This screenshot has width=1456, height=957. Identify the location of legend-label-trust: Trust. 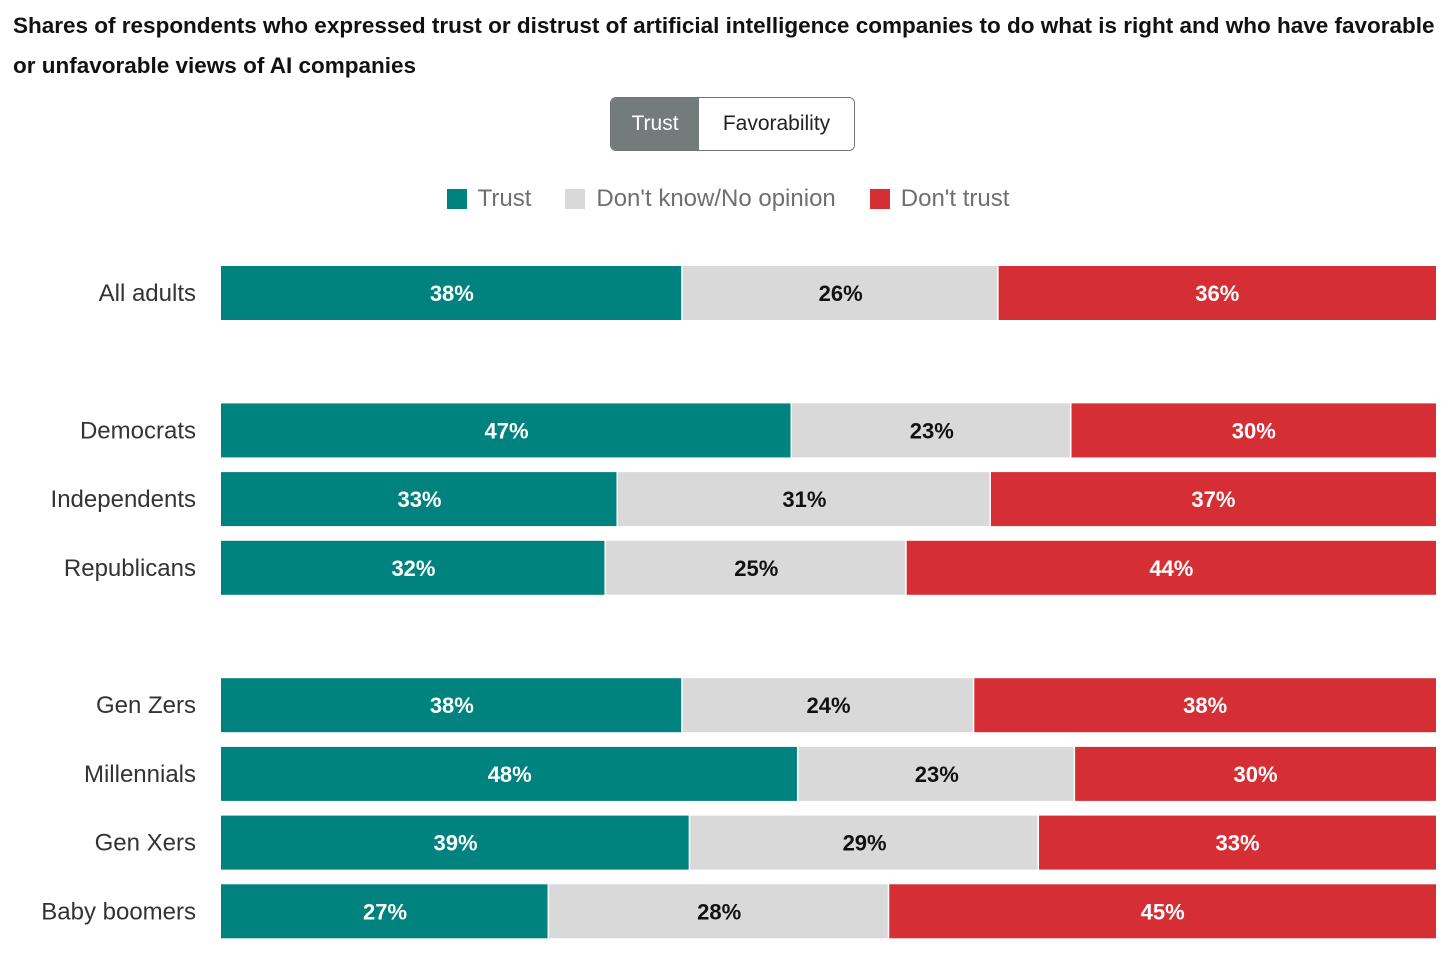
(504, 198).